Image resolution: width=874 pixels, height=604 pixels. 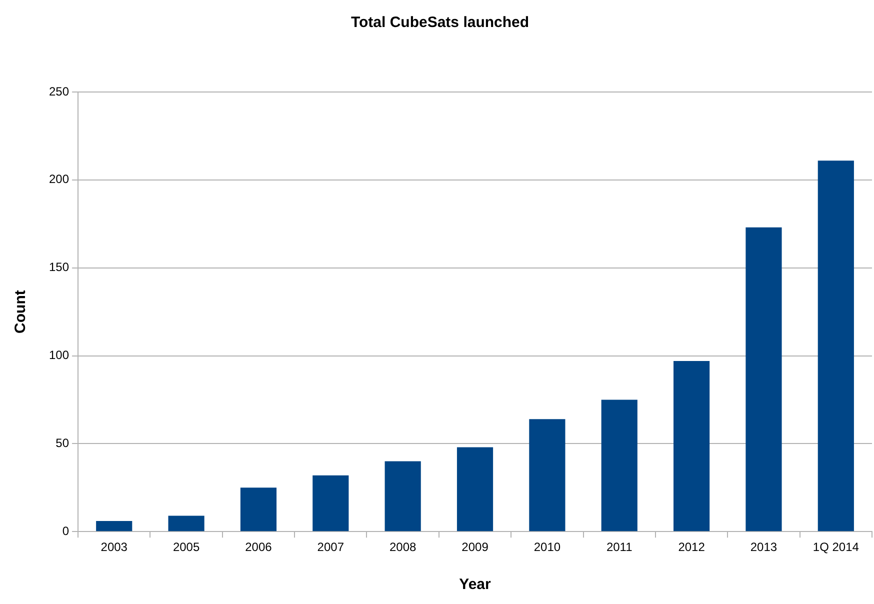 What do you see at coordinates (692, 547) in the screenshot?
I see `x-tick-label: 2012` at bounding box center [692, 547].